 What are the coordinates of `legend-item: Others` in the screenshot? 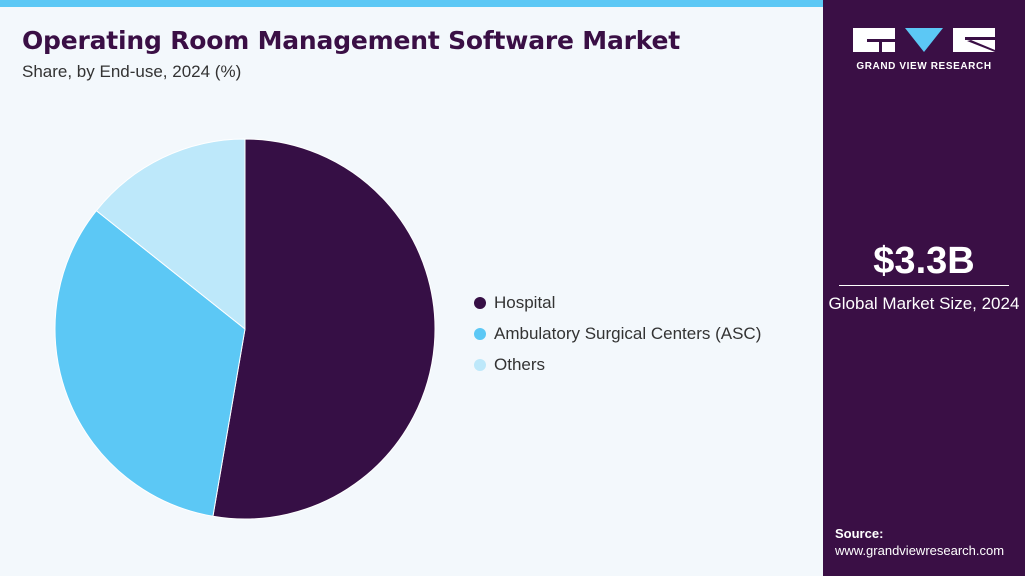 It's located at (617, 364).